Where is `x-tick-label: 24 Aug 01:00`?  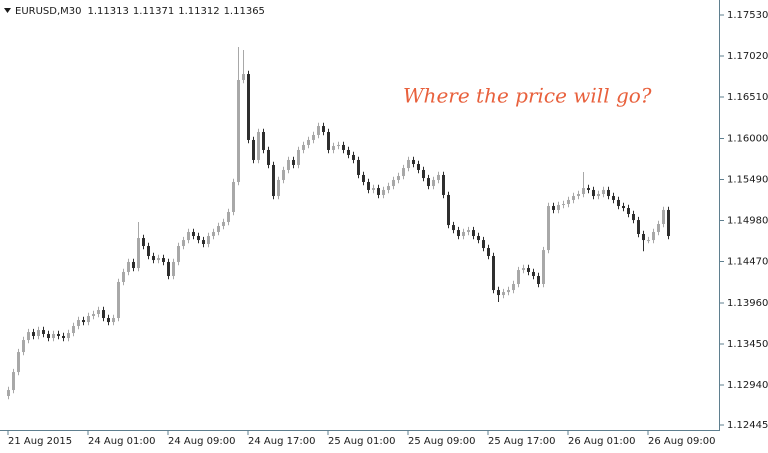
x-tick-label: 24 Aug 01:00 is located at coordinates (121, 441).